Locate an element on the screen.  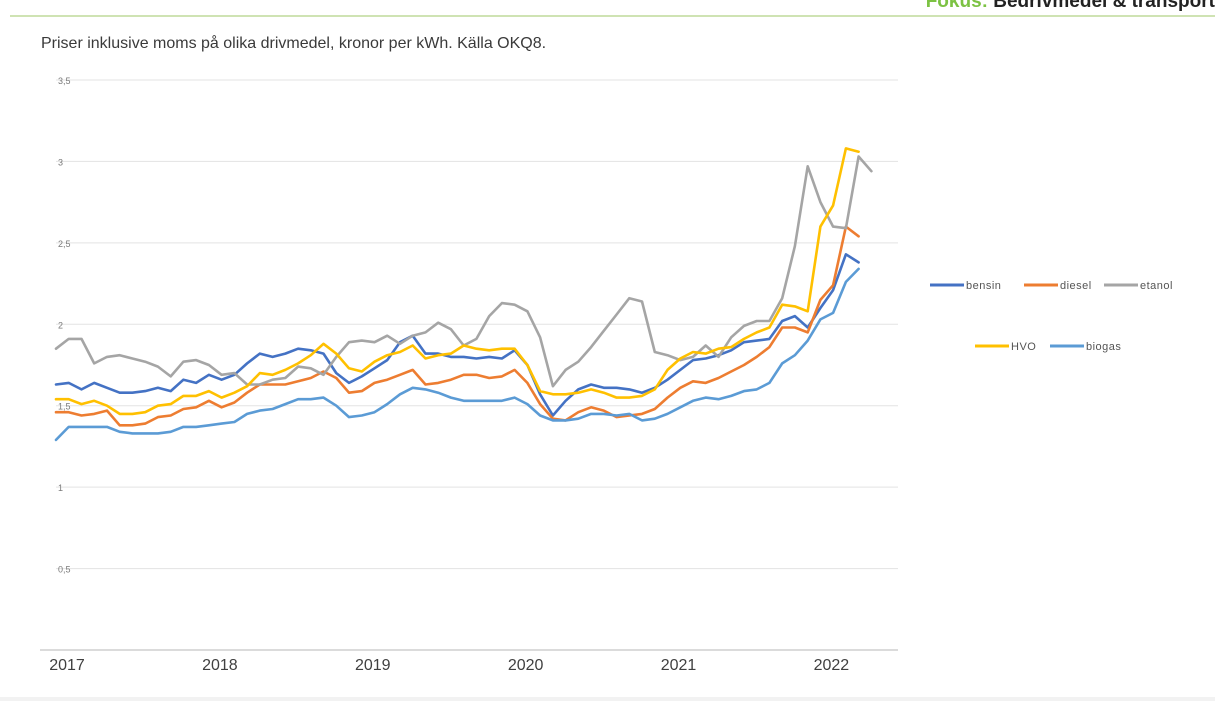
legend-label: biogas is located at coordinates (1103, 347).